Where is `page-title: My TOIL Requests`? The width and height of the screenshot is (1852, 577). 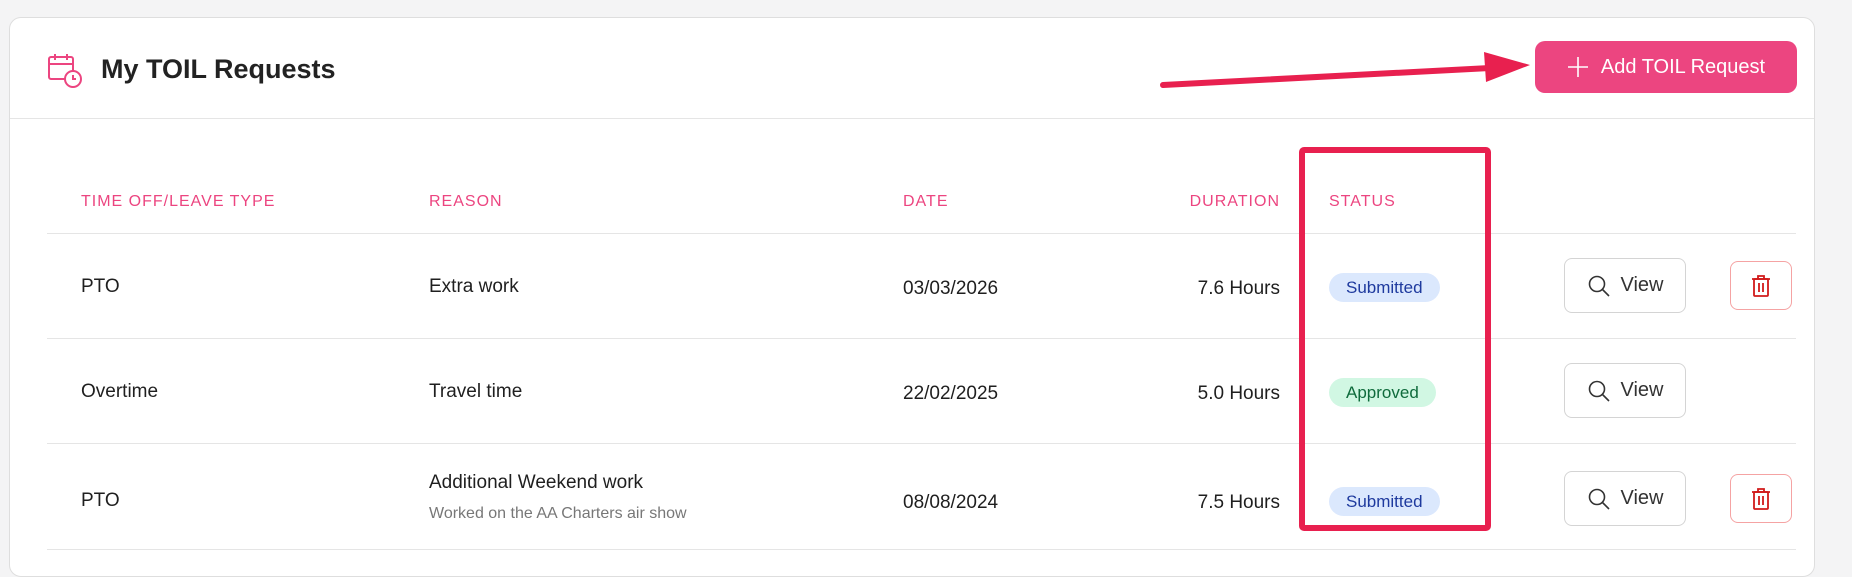
page-title: My TOIL Requests is located at coordinates (218, 69).